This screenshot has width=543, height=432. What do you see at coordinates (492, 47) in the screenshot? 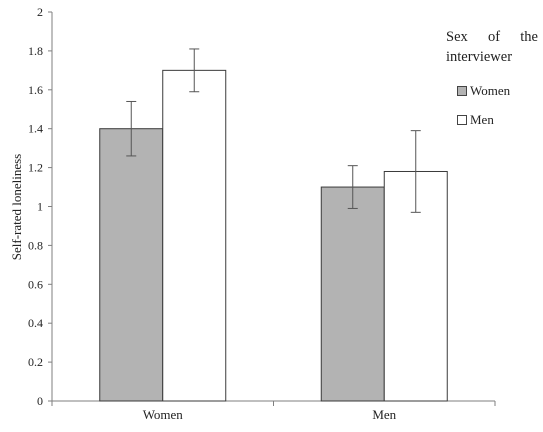
I see `legend-title: Sex of the interviewer` at bounding box center [492, 47].